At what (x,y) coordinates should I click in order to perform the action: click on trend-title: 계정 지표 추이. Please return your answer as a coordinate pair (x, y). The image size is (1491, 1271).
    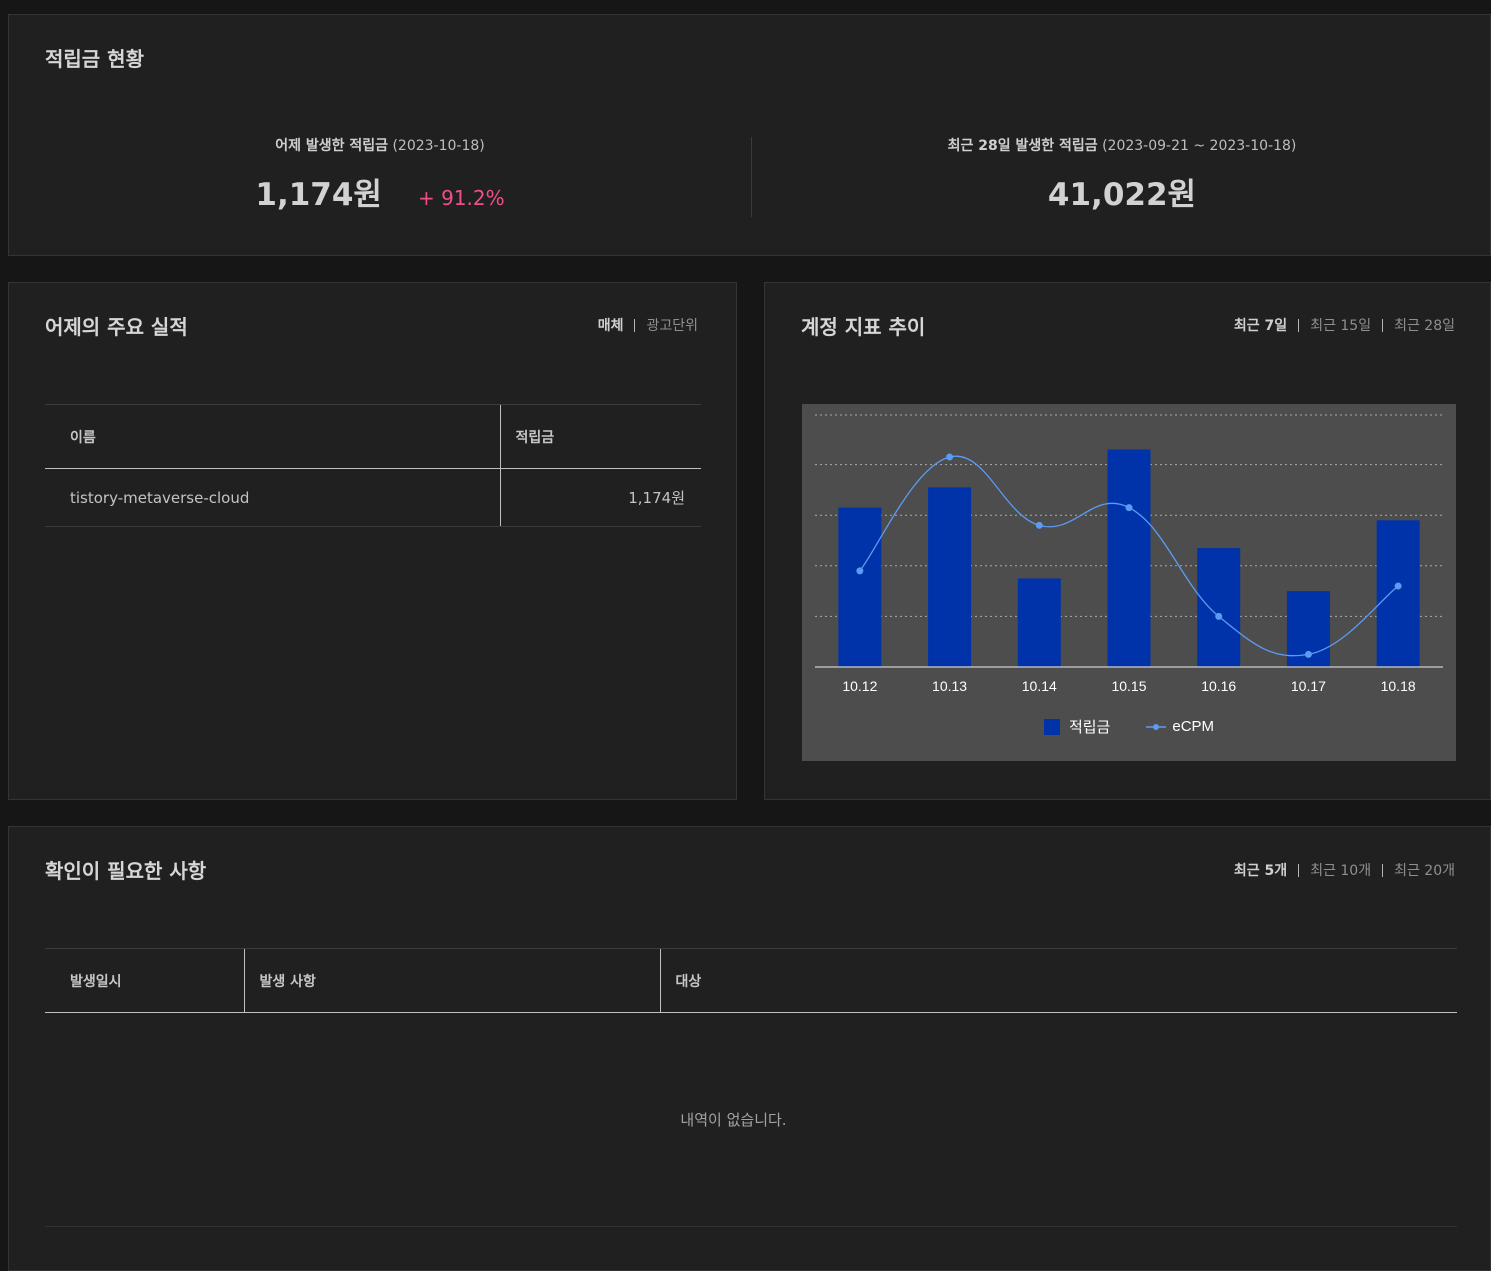
    Looking at the image, I should click on (863, 327).